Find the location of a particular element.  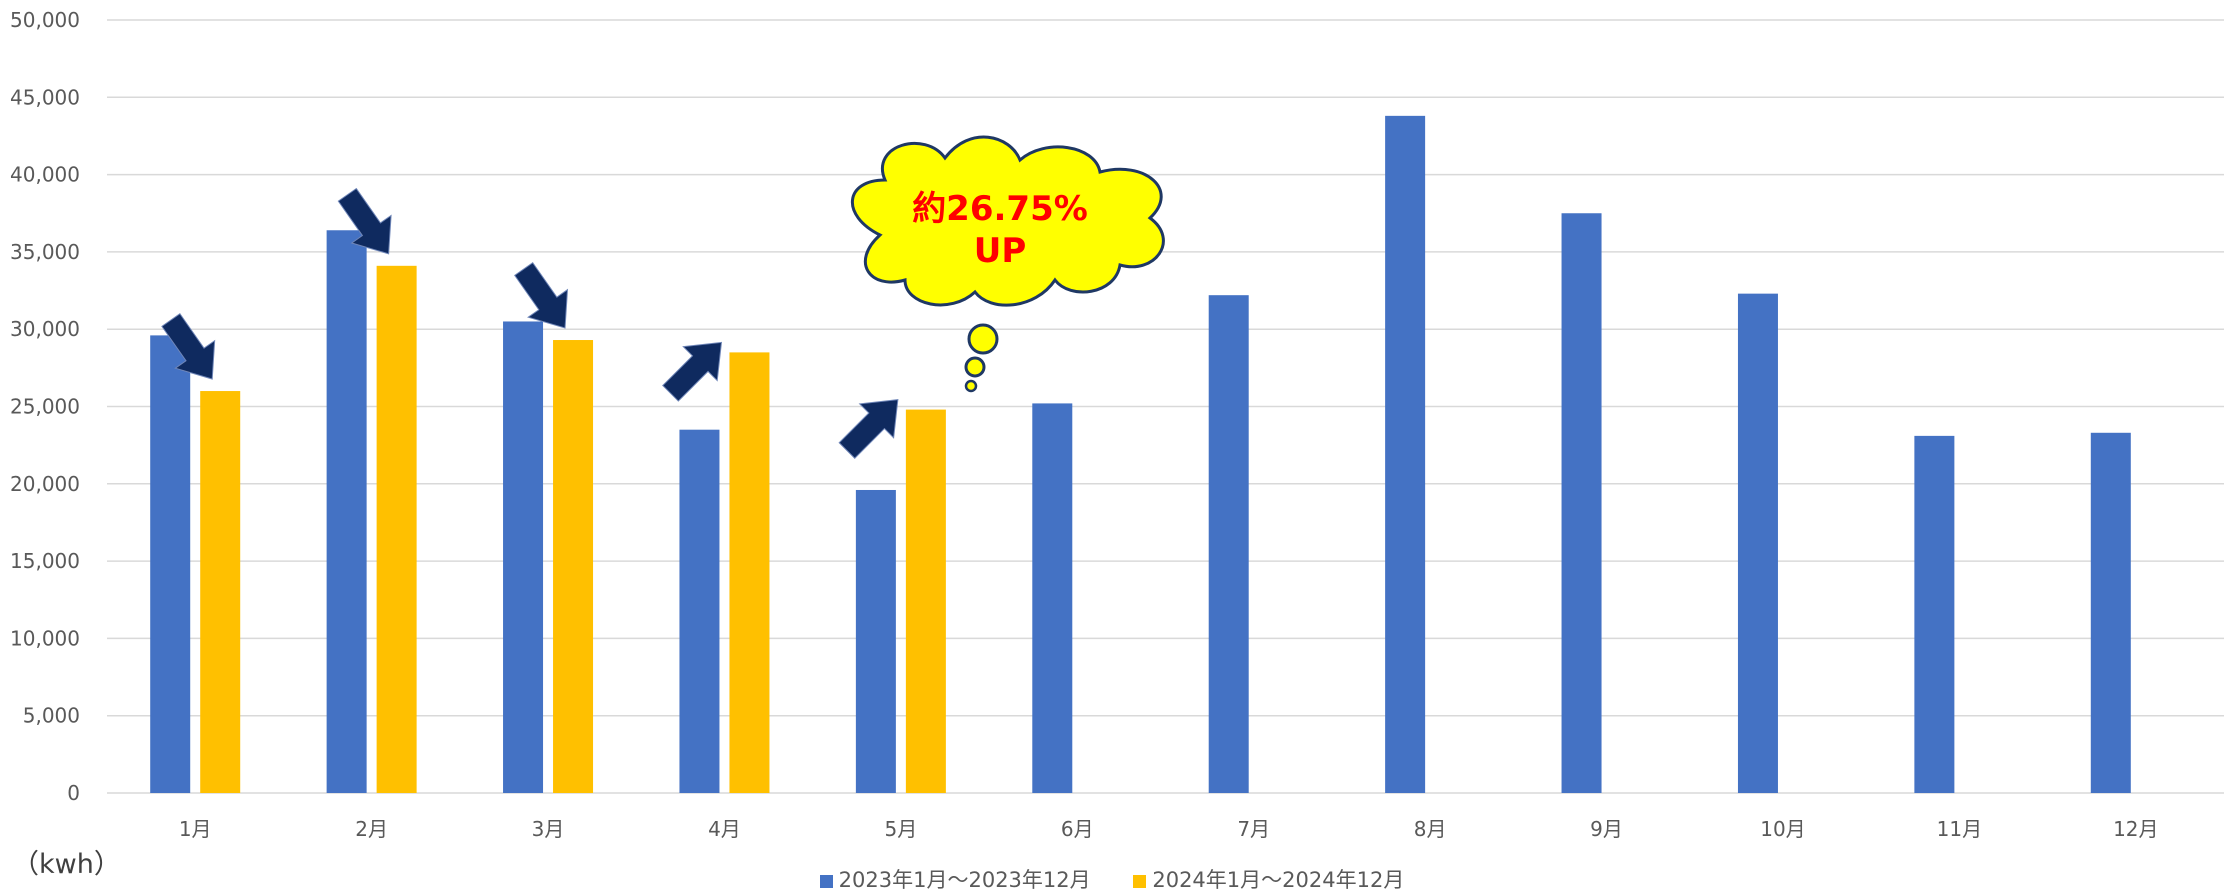

x-tick-label: 10月 is located at coordinates (1782, 829).